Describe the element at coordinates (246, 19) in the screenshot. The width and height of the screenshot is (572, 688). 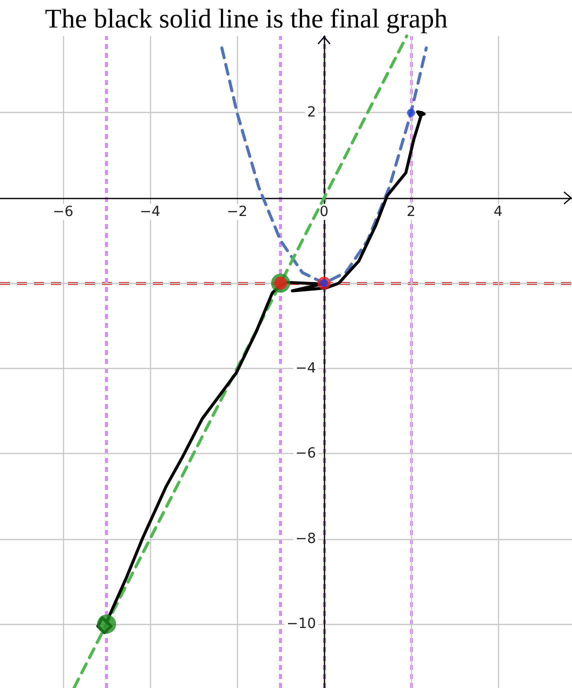
I see `chart-title: The black solid line is the final graph` at that location.